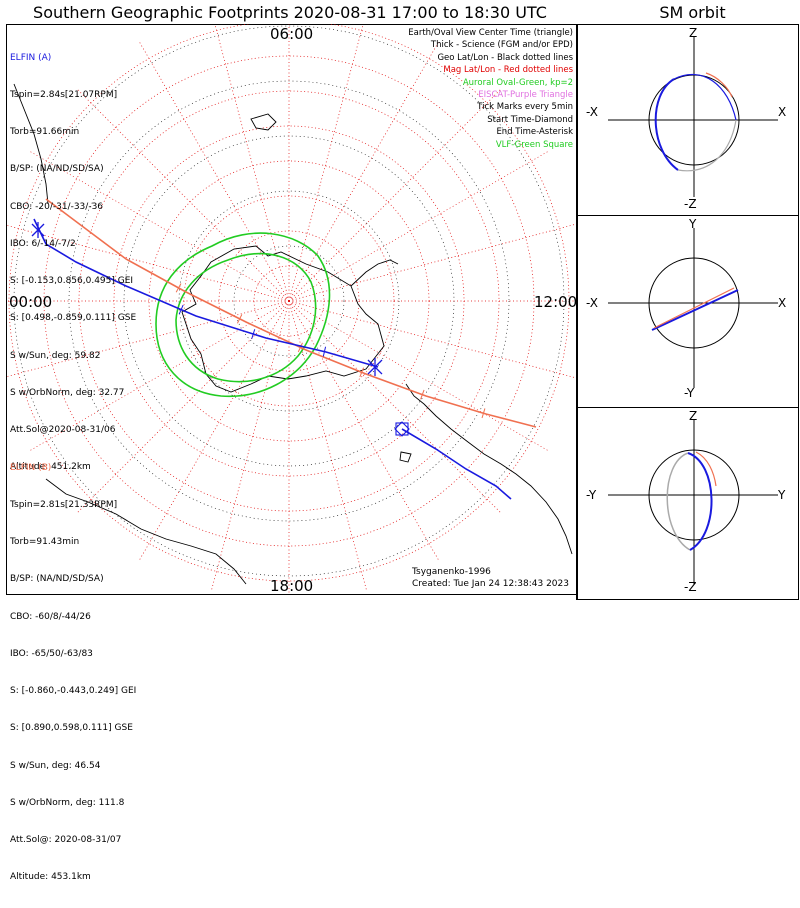  I want to click on elfin-a-end-asterisk, so click(207, 299).